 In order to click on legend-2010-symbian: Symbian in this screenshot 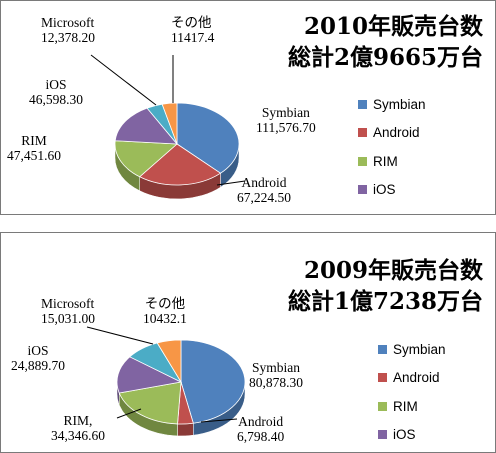, I will do `click(392, 104)`.